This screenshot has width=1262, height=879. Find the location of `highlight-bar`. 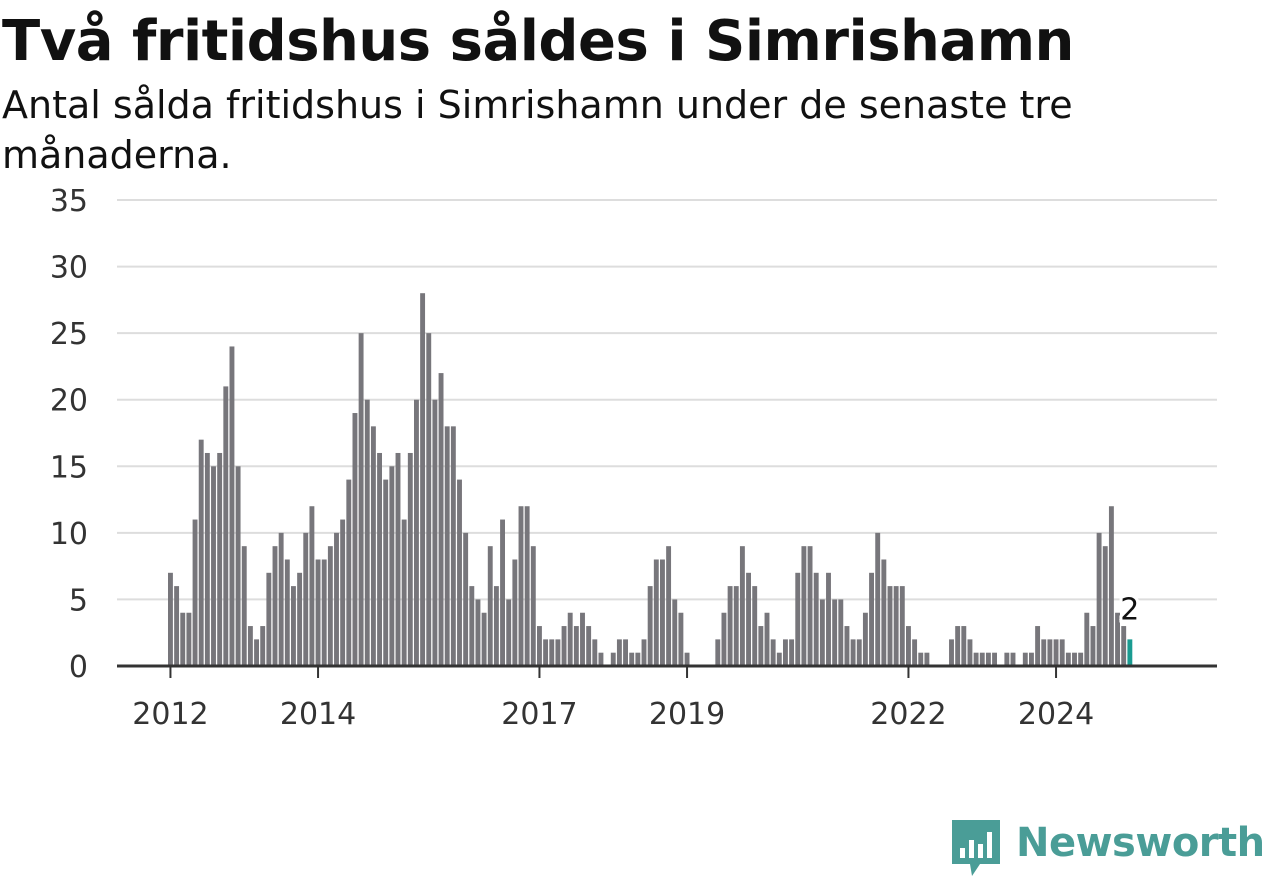

highlight-bar is located at coordinates (1130, 652).